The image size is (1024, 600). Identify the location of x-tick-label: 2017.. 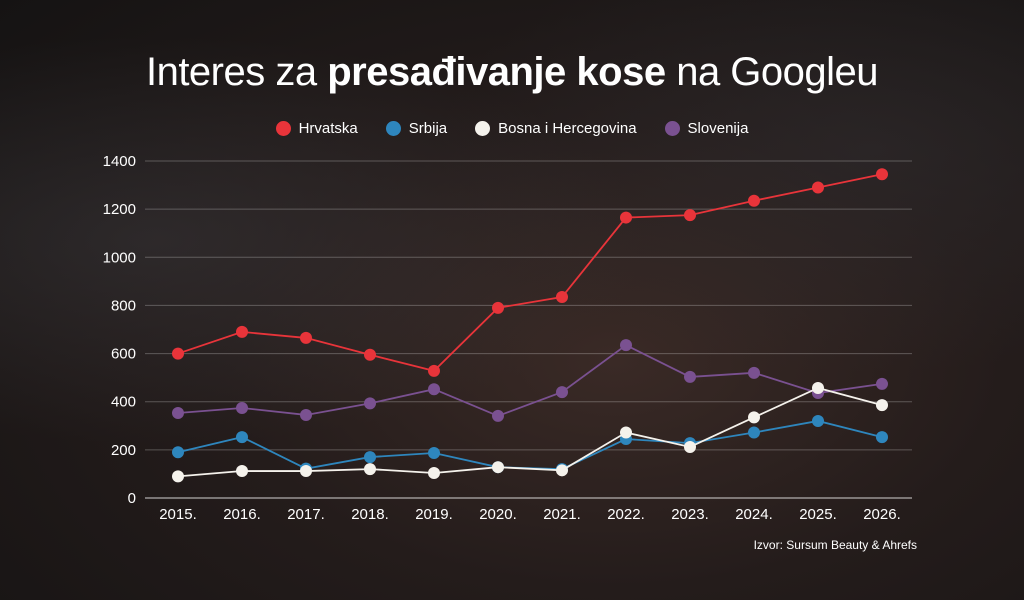
(306, 514).